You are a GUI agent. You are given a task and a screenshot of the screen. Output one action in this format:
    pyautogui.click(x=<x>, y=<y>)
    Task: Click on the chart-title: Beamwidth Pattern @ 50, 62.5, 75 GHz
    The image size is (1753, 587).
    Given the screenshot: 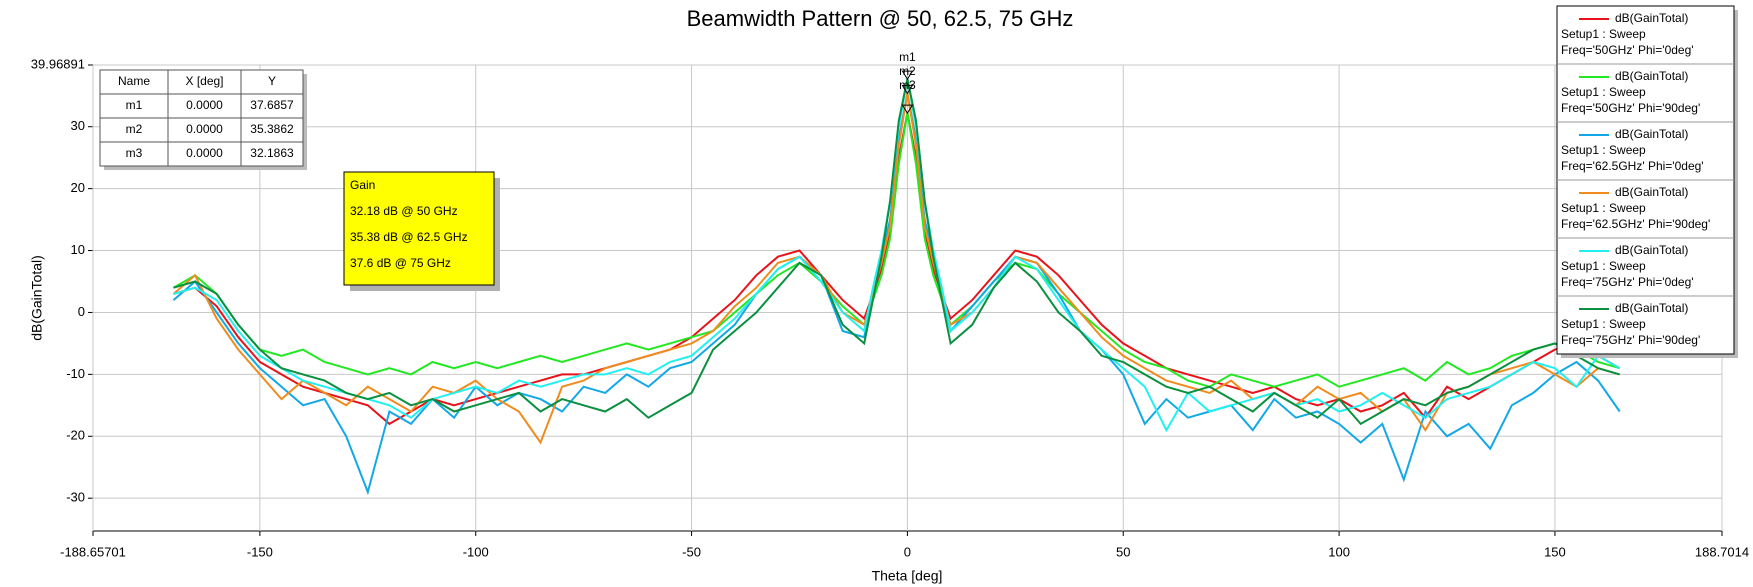 What is the action you would take?
    pyautogui.click(x=880, y=18)
    